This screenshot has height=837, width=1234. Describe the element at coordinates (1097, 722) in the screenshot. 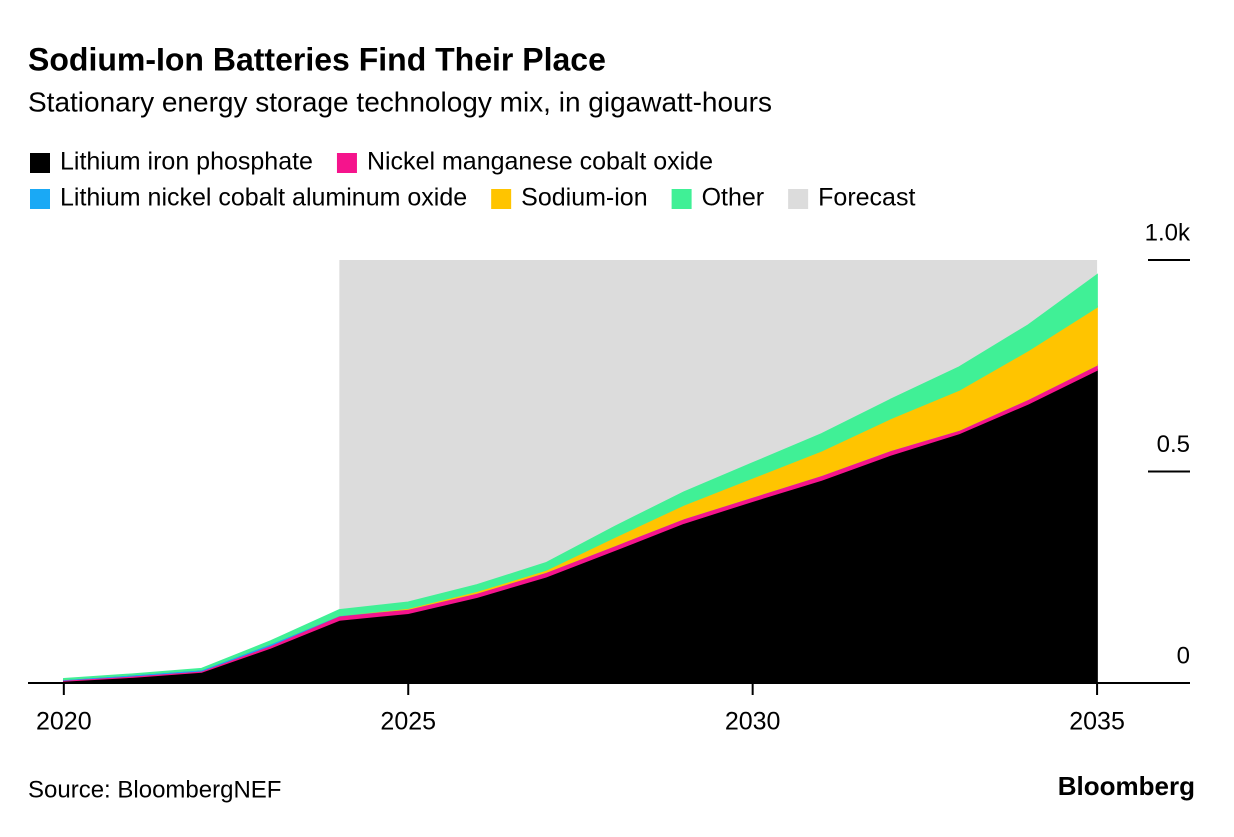

I see `x-tick-label: 2035` at that location.